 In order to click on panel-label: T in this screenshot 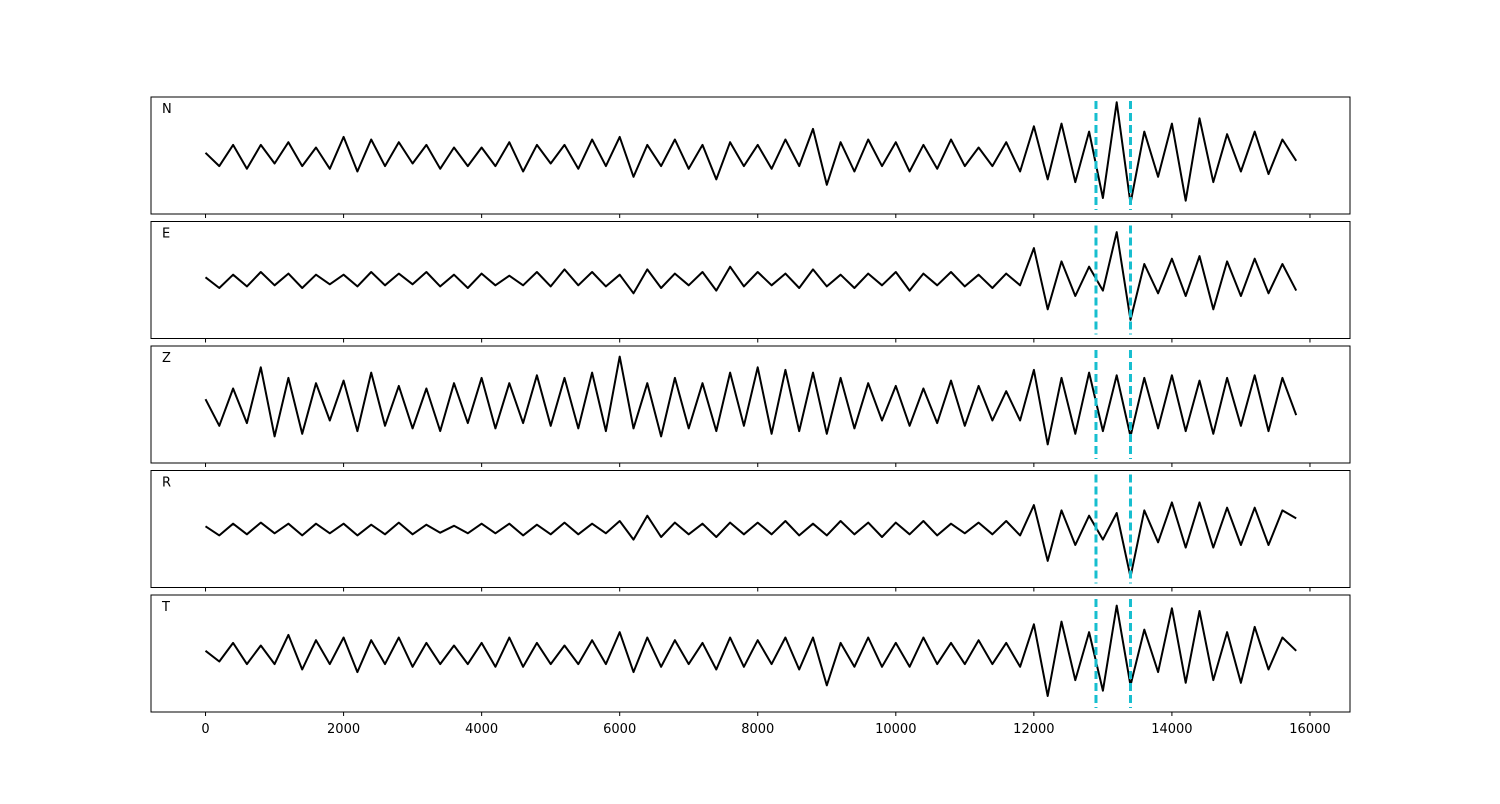, I will do `click(165, 607)`.